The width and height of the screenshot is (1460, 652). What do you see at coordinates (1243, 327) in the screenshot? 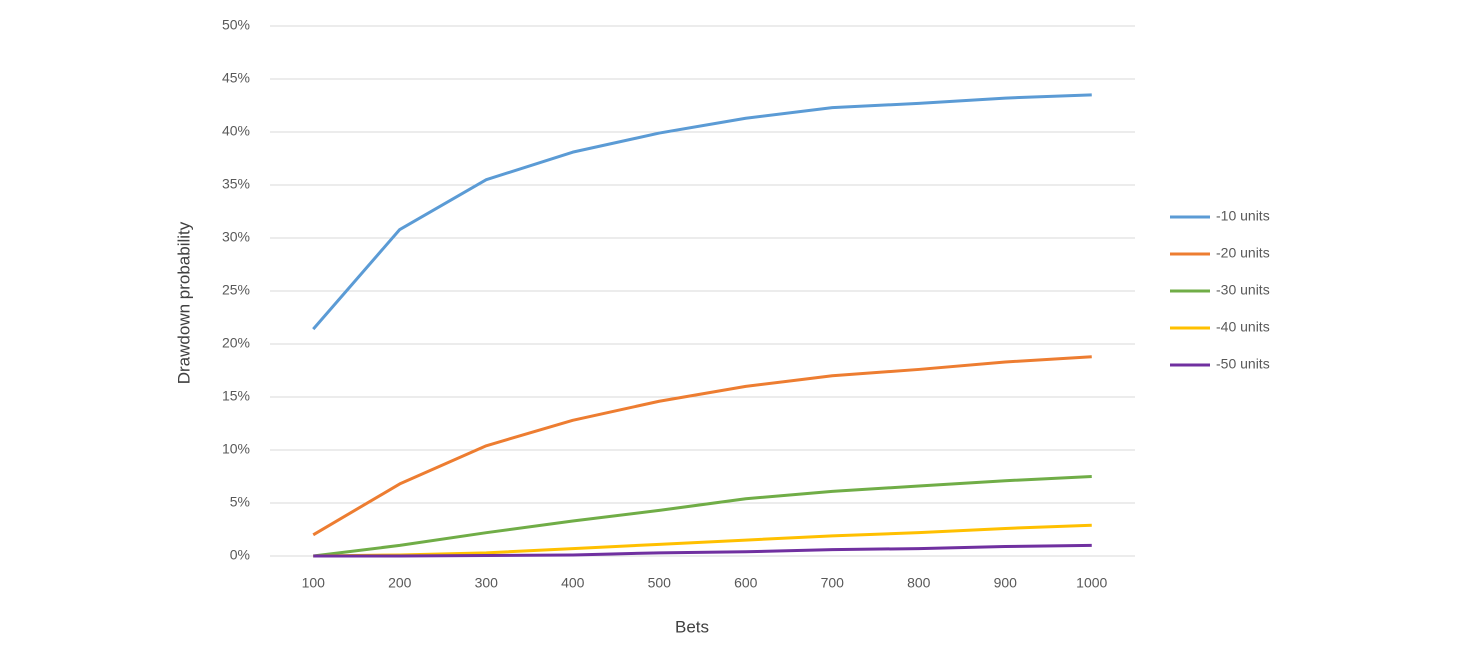
I see `legend-label: -40 units` at bounding box center [1243, 327].